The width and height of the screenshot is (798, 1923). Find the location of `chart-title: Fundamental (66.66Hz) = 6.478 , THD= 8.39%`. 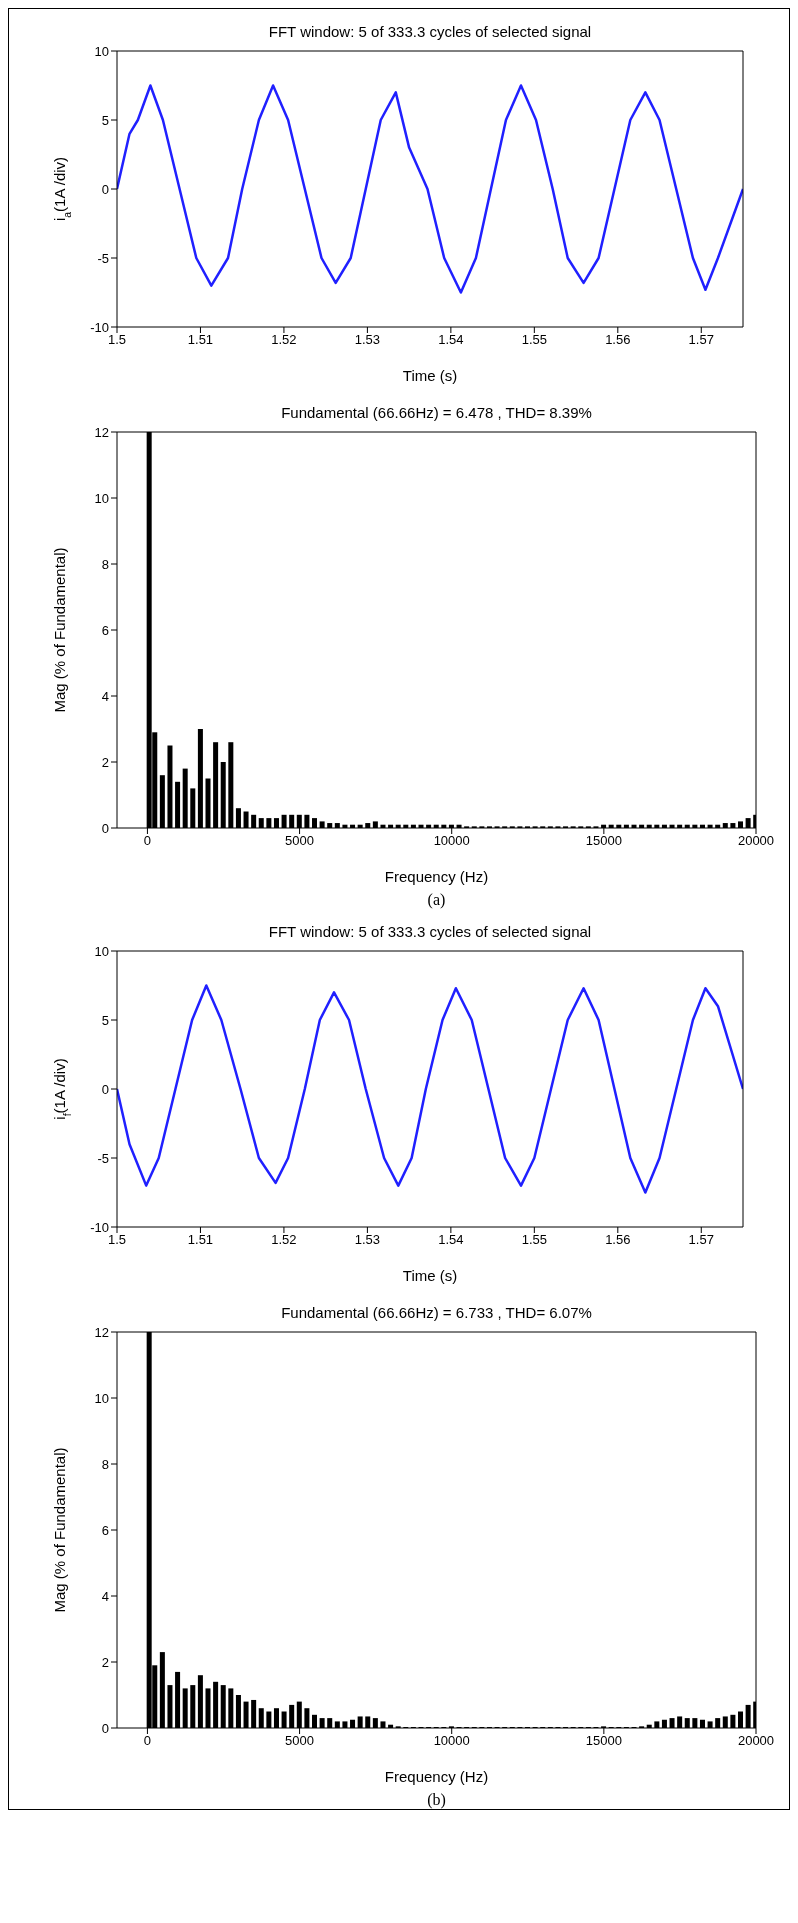

chart-title: Fundamental (66.66Hz) = 6.478 , THD= 8.39% is located at coordinates (436, 412).